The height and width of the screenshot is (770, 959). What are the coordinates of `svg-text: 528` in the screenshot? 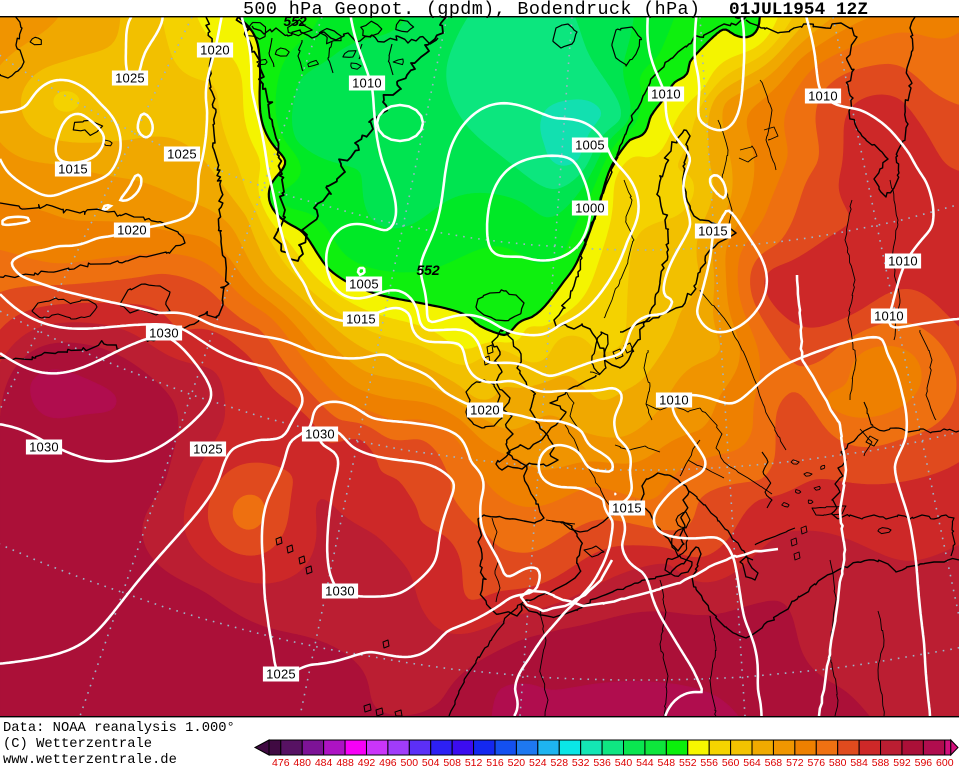 It's located at (560, 763).